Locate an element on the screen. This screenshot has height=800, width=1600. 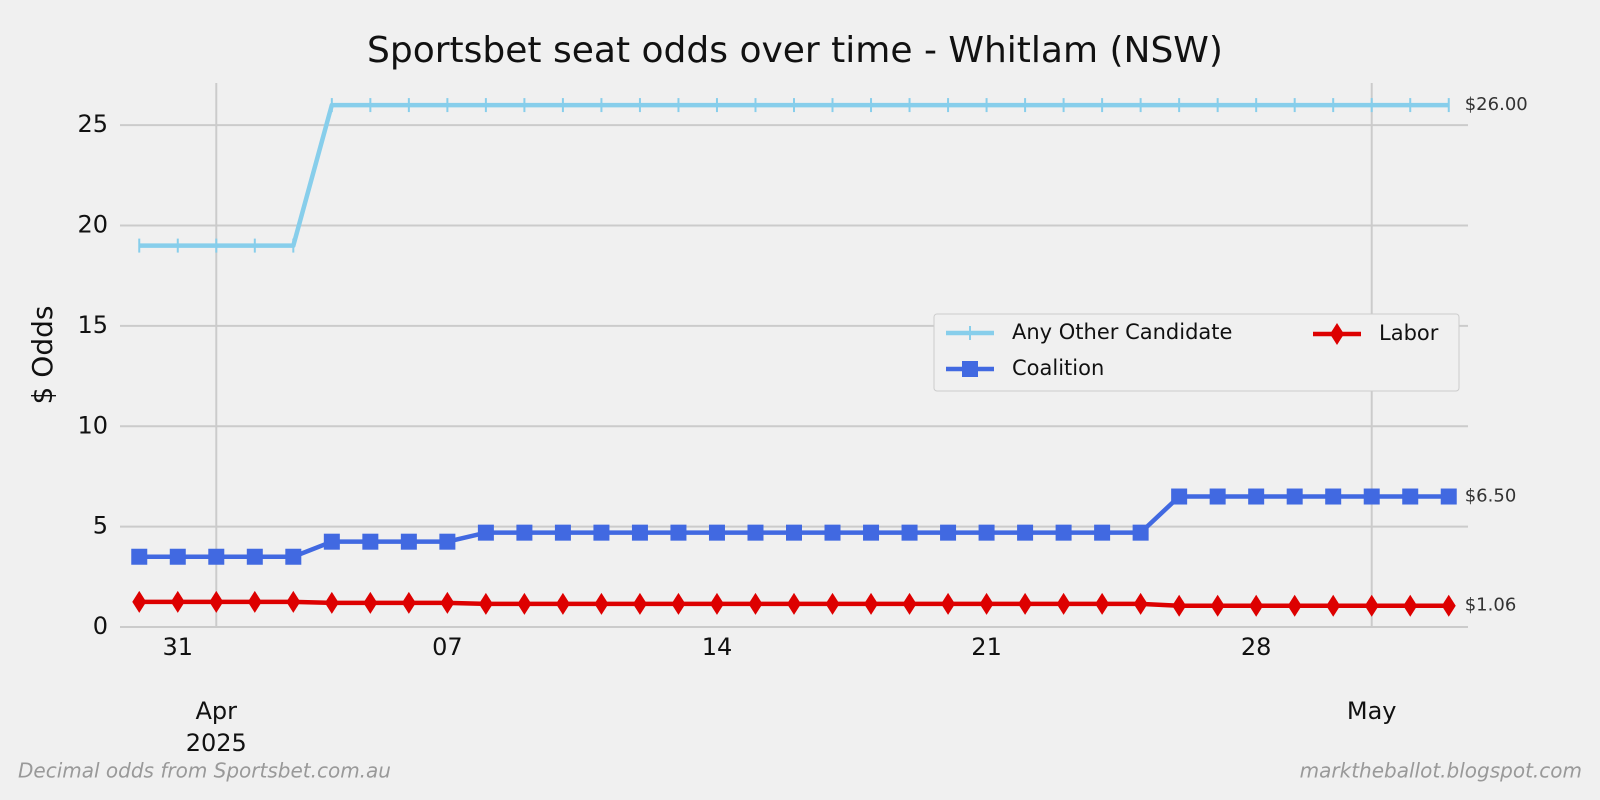
legend-label: Labor is located at coordinates (1409, 333).